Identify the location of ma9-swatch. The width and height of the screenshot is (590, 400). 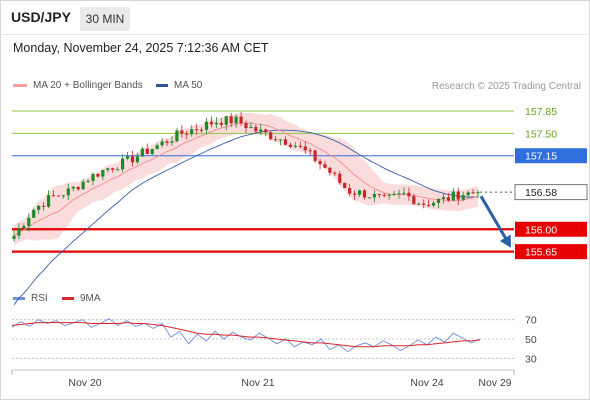
(68, 298).